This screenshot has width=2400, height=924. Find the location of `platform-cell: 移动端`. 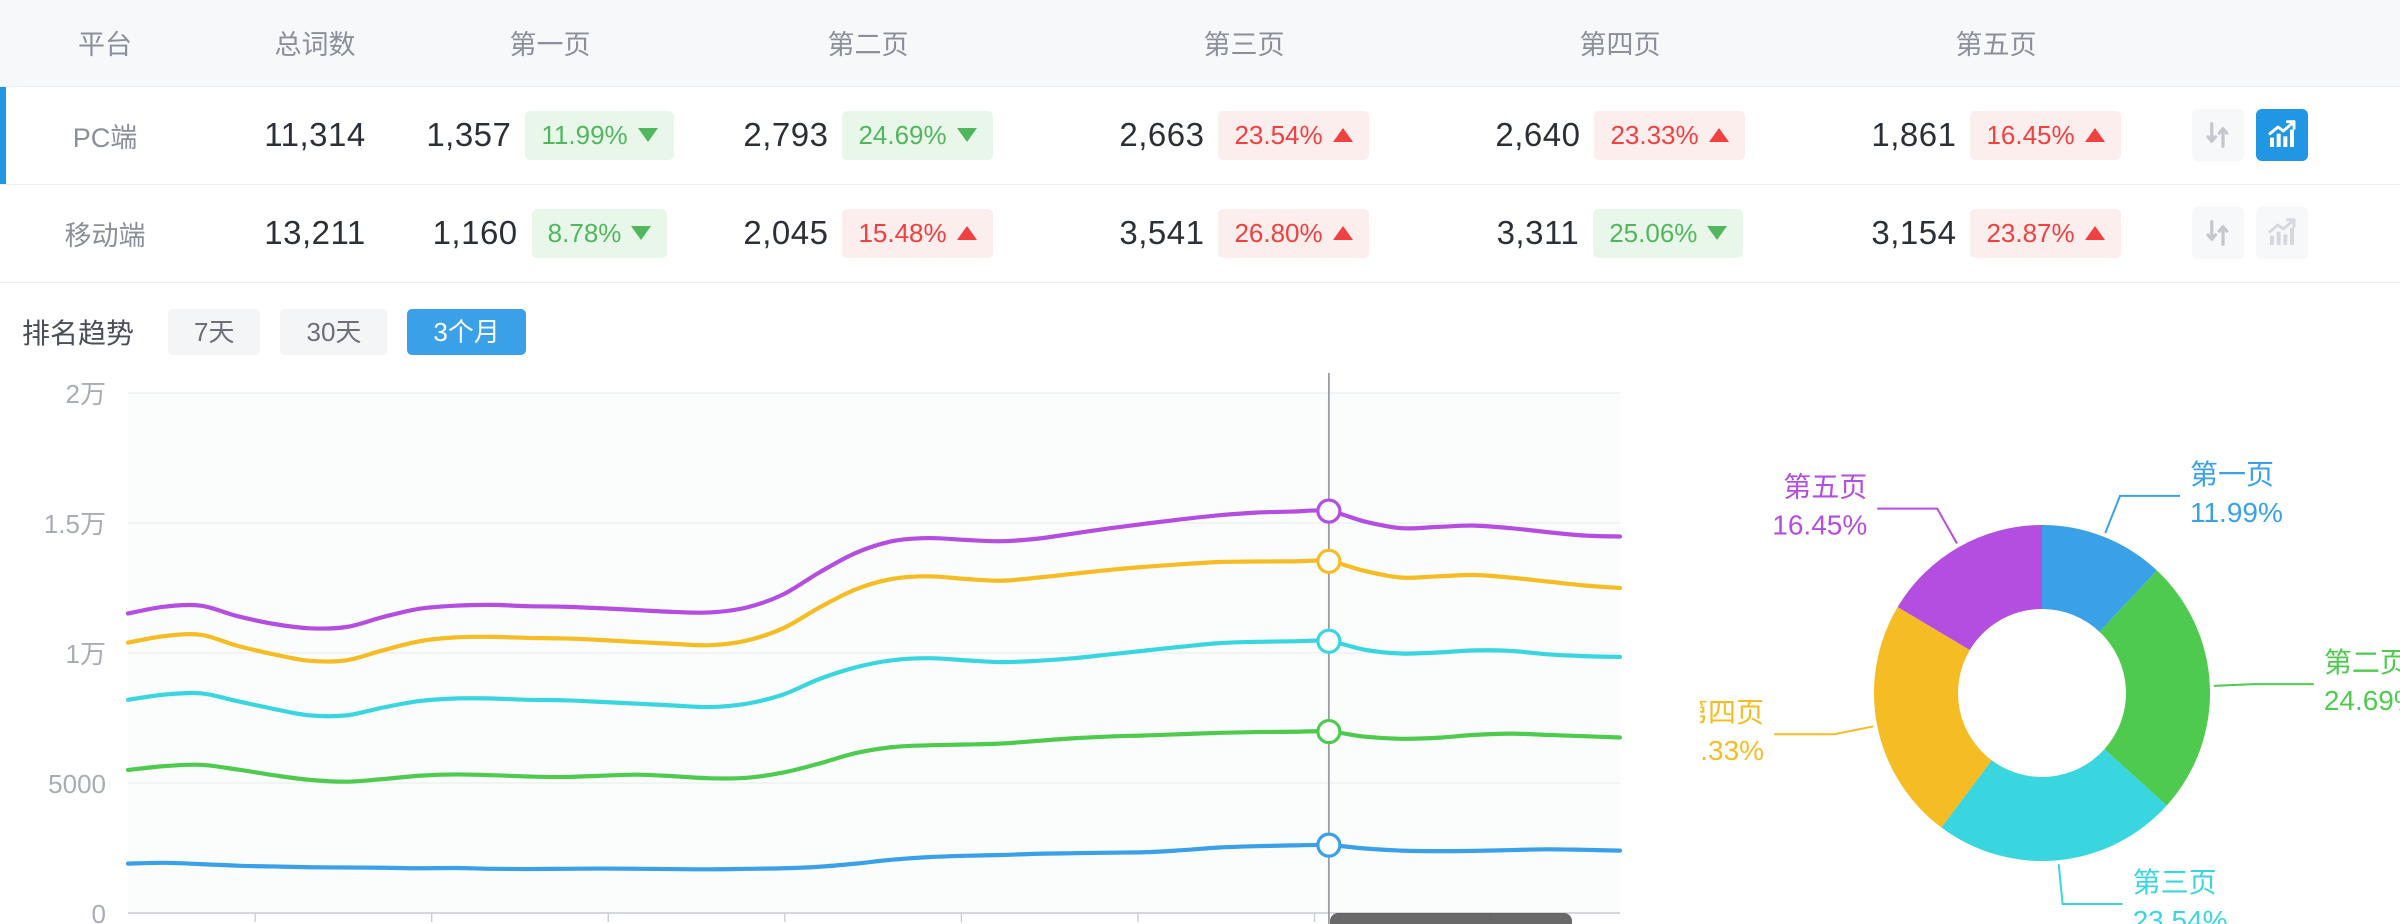

platform-cell: 移动端 is located at coordinates (105, 233).